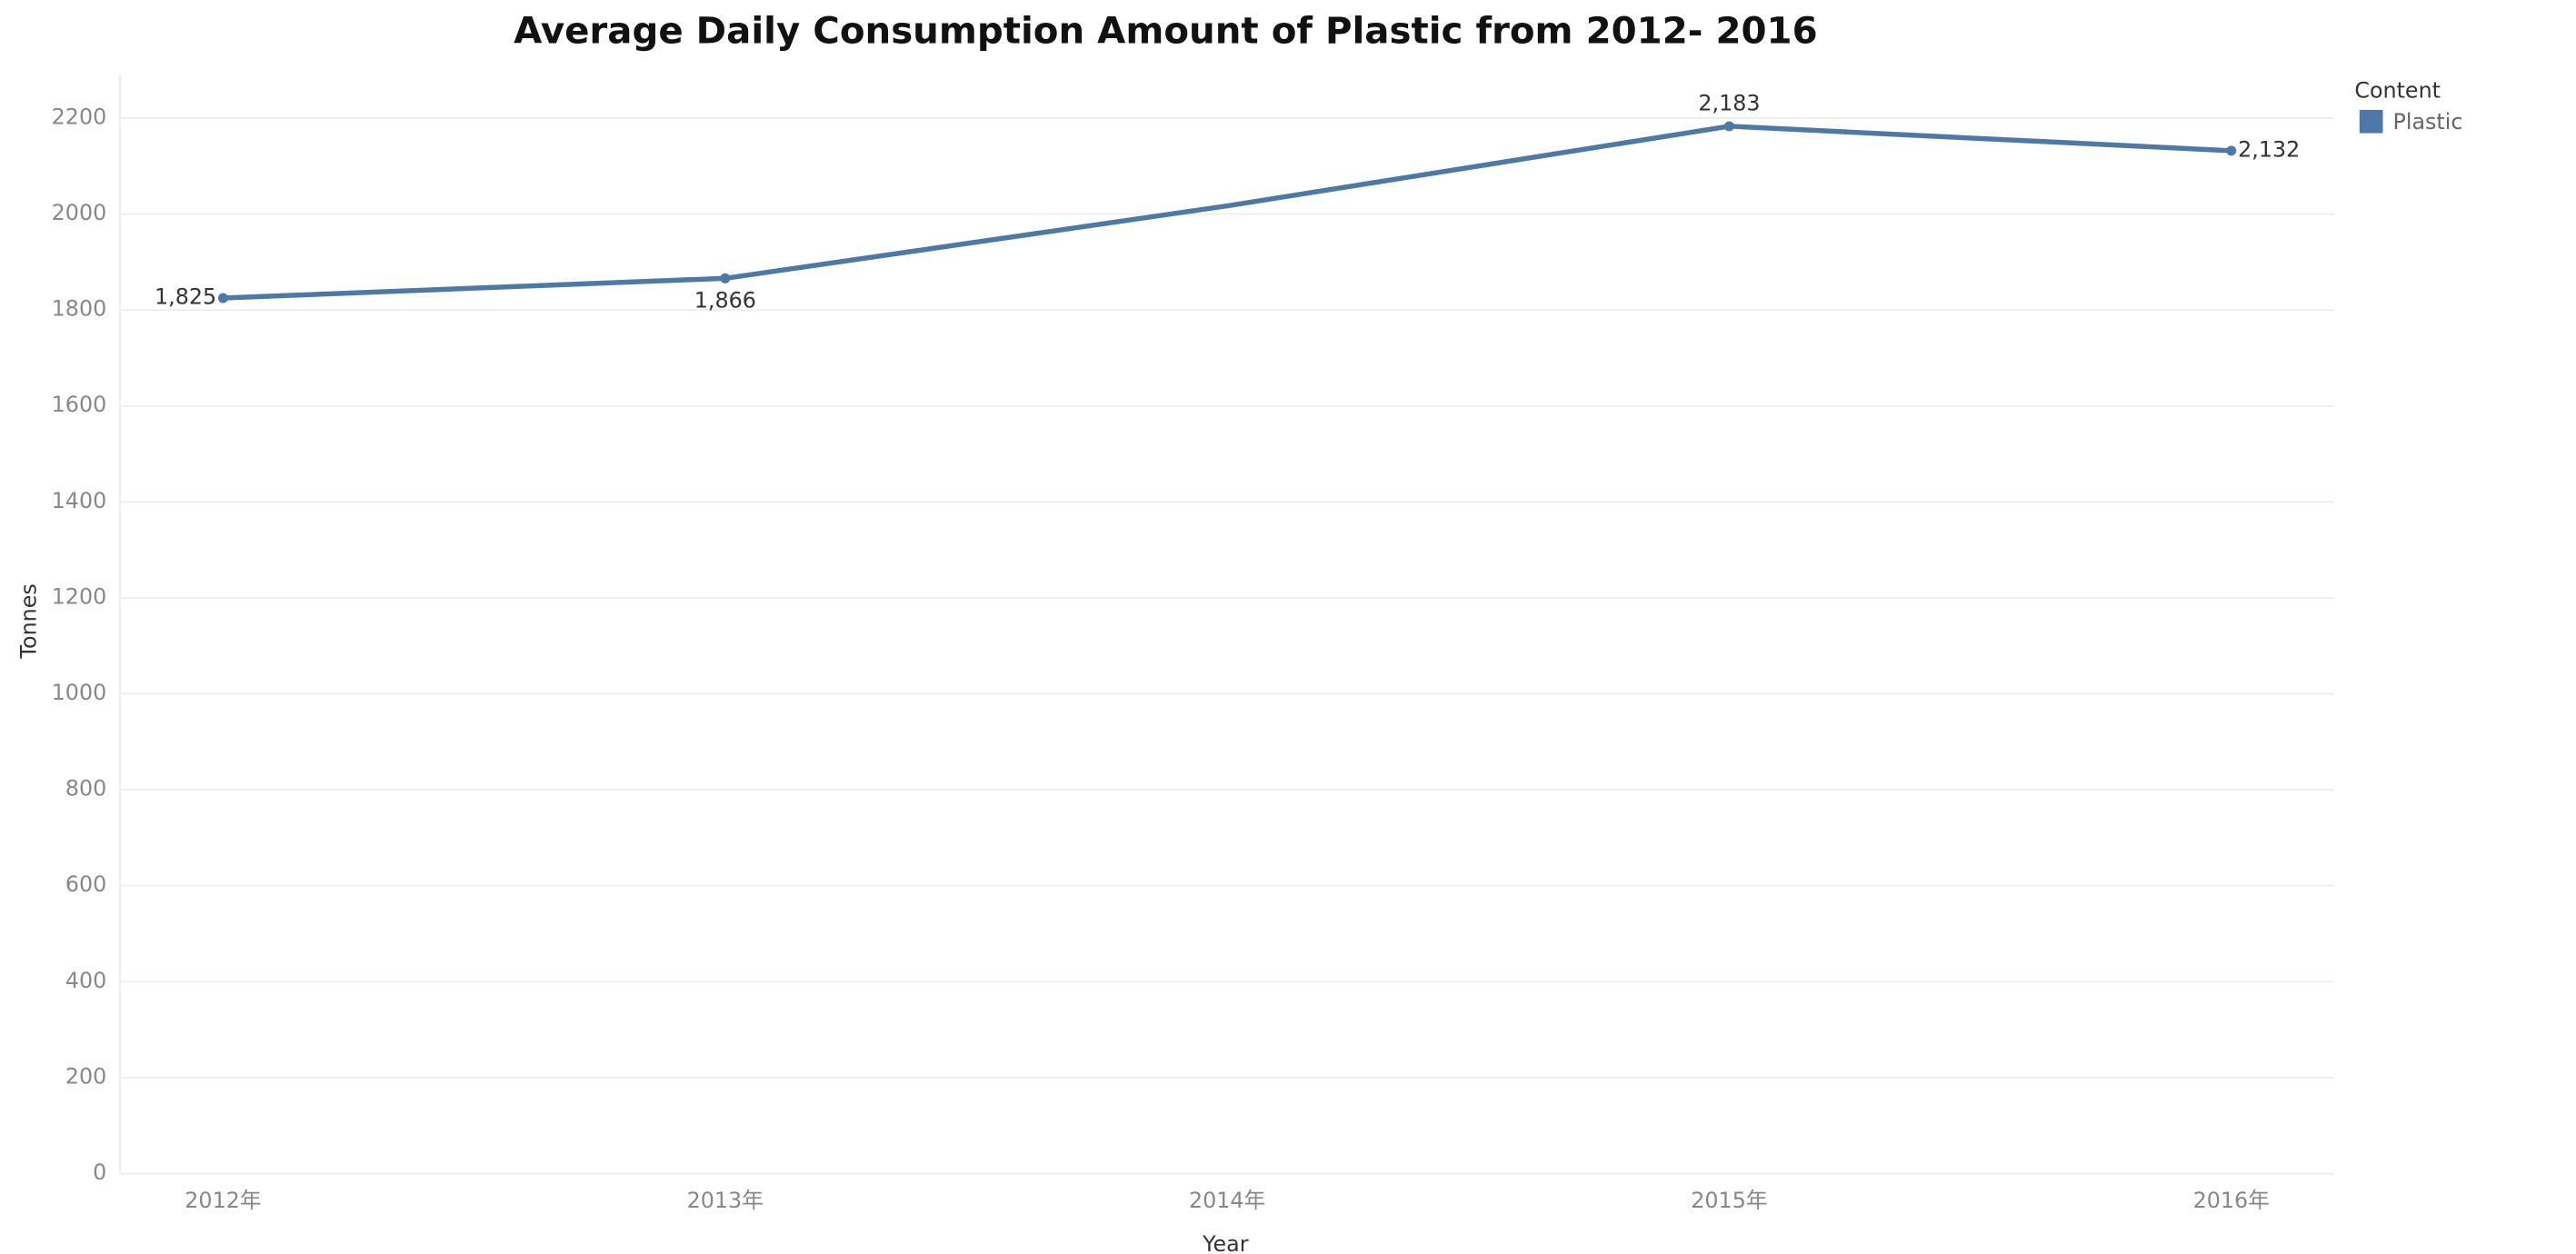 This screenshot has height=1254, width=2576. Describe the element at coordinates (79, 116) in the screenshot. I see `y-tick-label: 2200` at that location.